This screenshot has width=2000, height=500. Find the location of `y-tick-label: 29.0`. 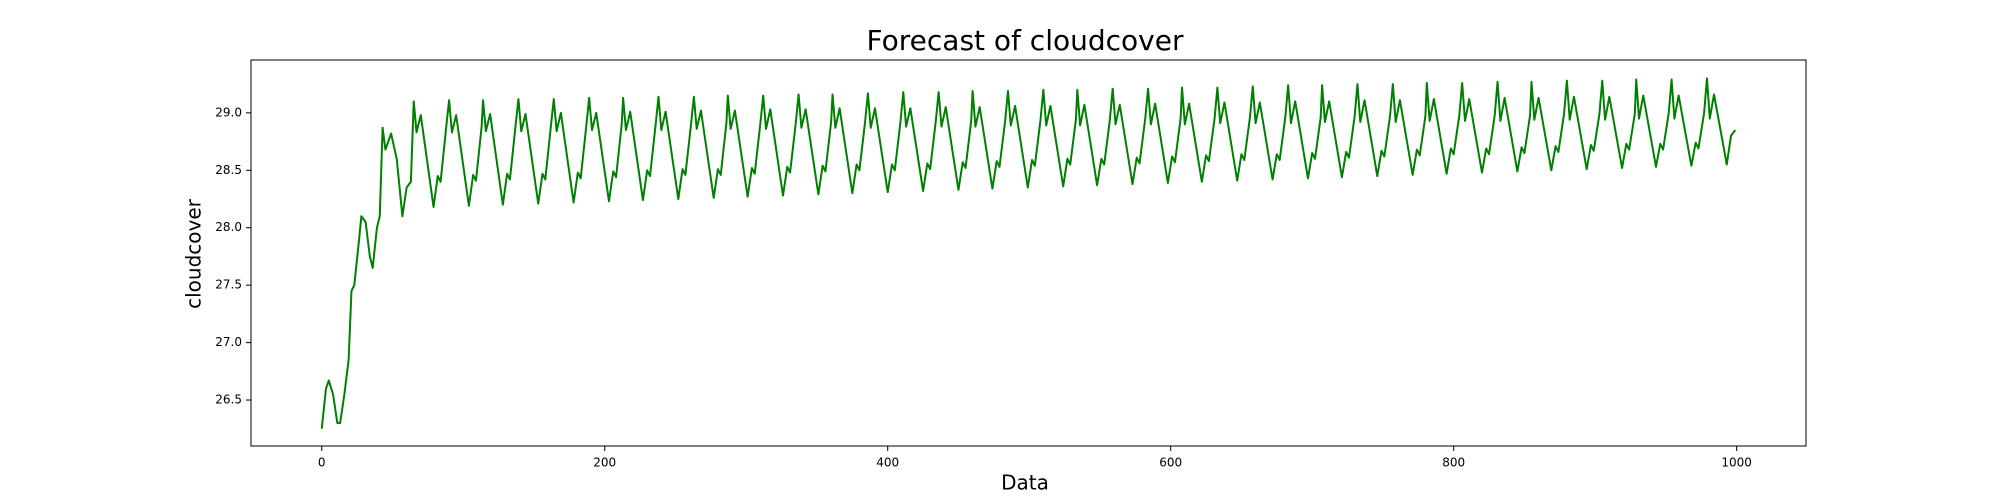

y-tick-label: 29.0 is located at coordinates (228, 112).